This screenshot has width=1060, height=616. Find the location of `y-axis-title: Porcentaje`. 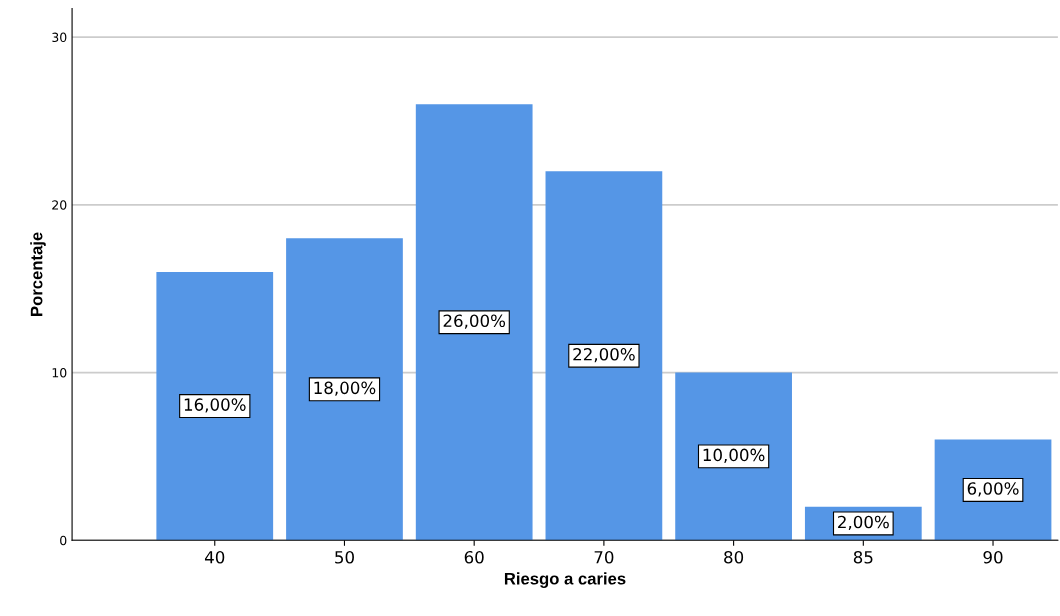

y-axis-title: Porcentaje is located at coordinates (38, 274).